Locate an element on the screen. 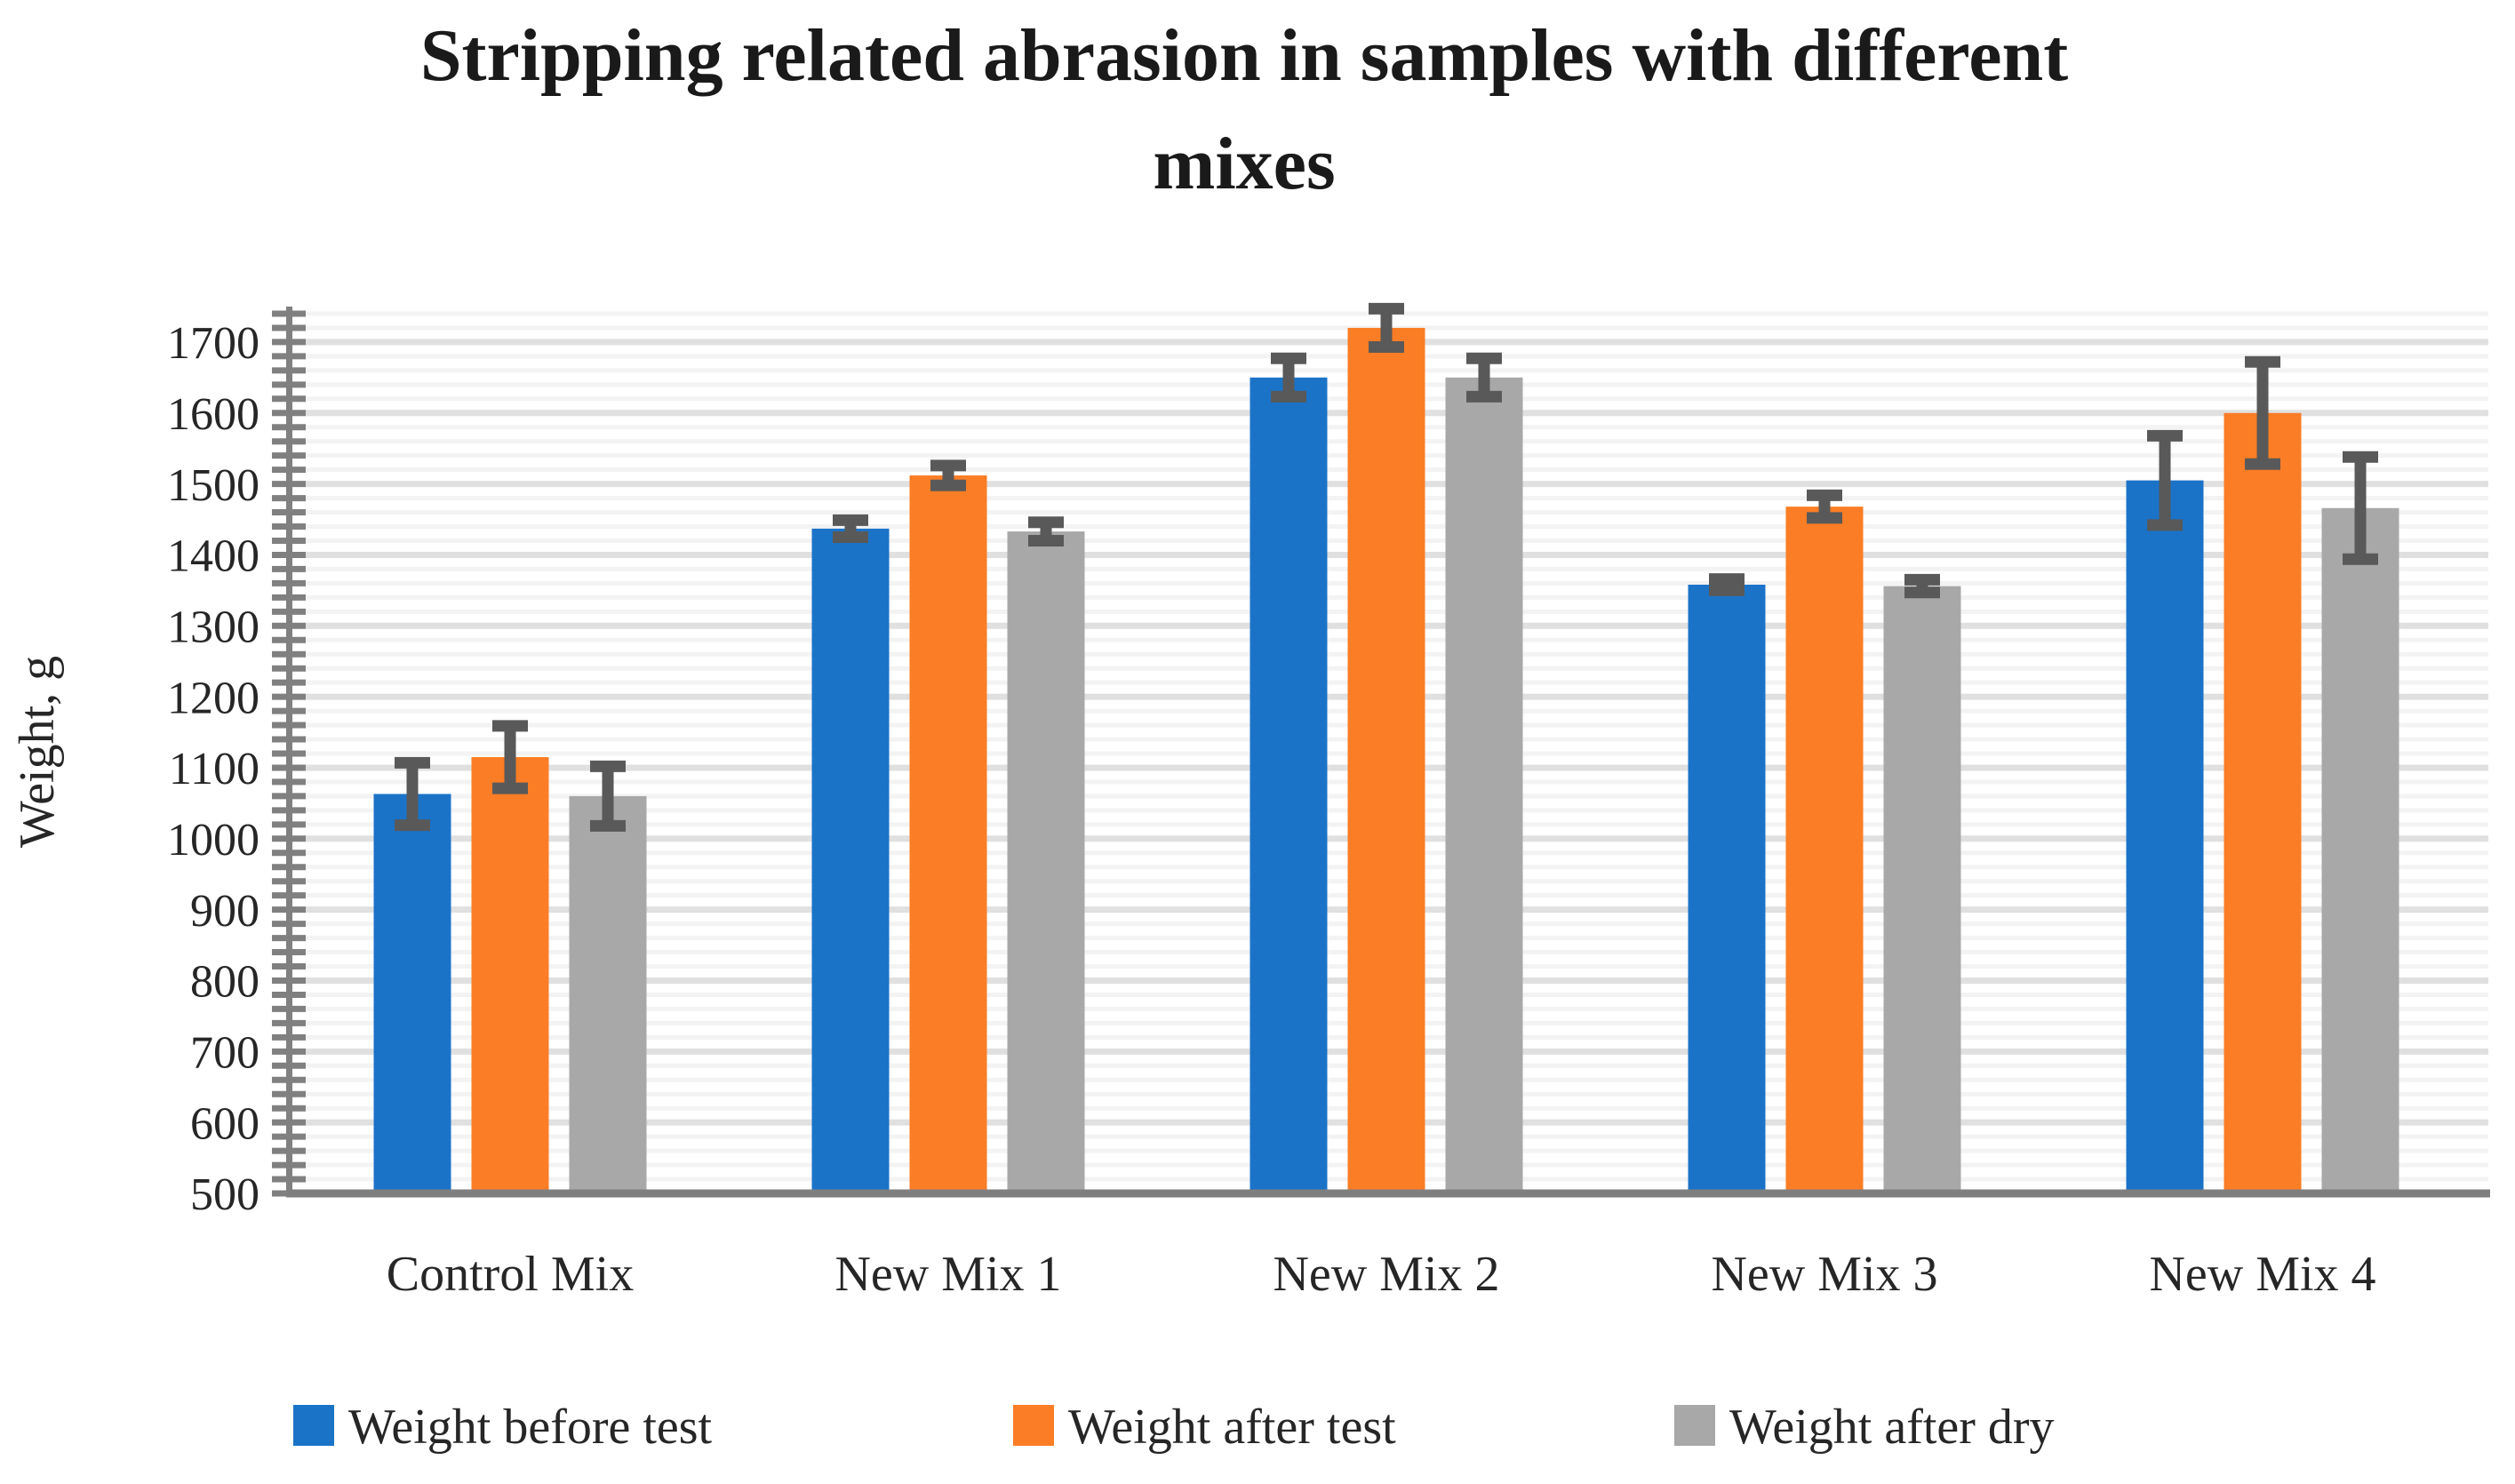 Image resolution: width=2515 pixels, height=1484 pixels. y-tick-label: 1000 is located at coordinates (213, 841).